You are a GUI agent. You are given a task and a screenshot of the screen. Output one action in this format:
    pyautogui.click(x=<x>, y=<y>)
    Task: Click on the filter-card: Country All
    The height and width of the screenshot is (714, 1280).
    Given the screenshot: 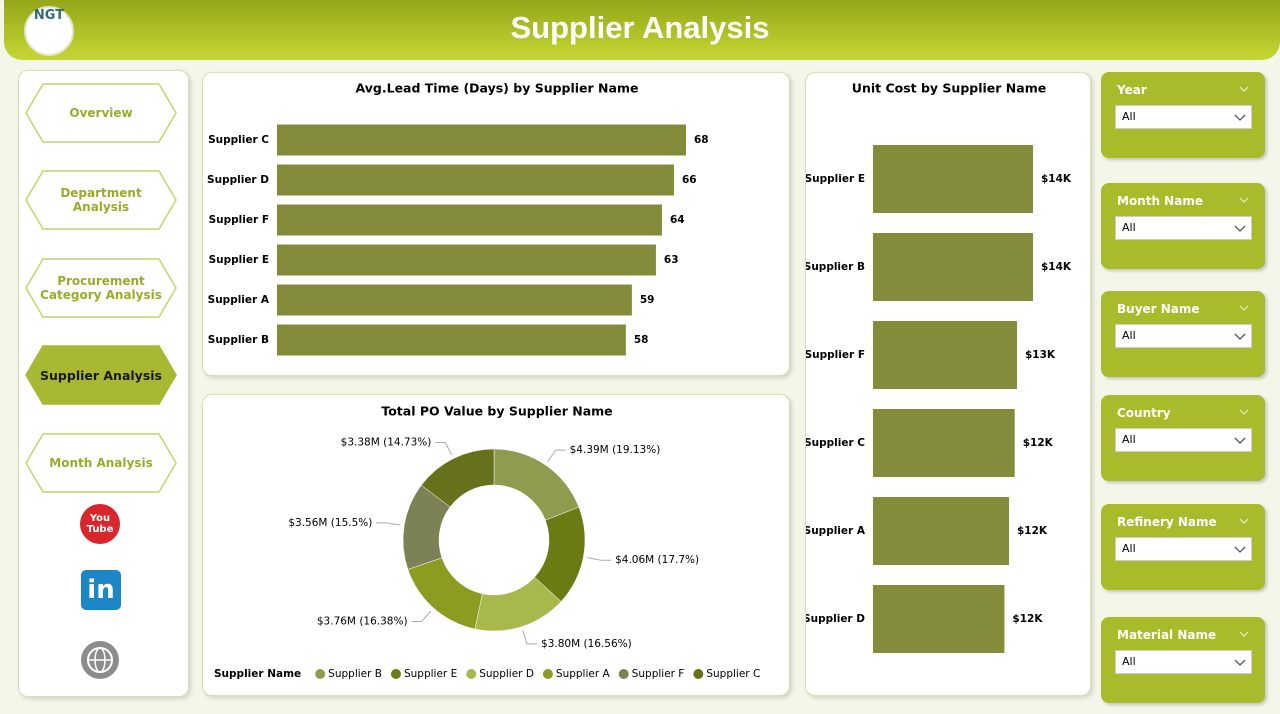 What is the action you would take?
    pyautogui.click(x=1183, y=438)
    